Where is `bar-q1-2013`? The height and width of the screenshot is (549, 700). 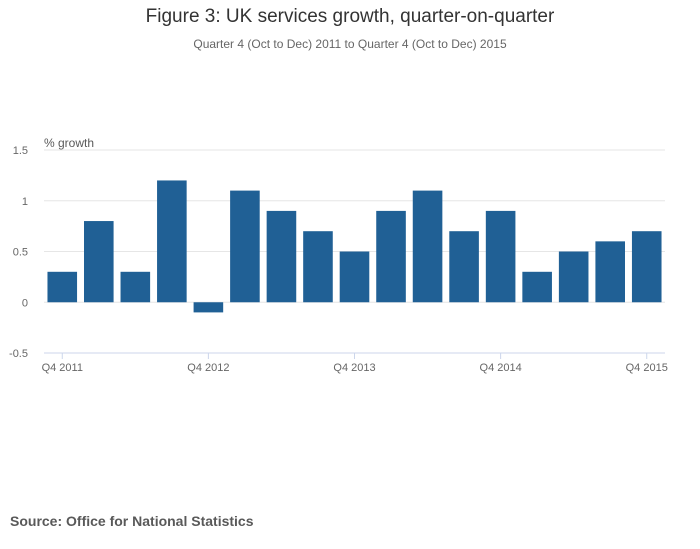
bar-q1-2013 is located at coordinates (245, 246).